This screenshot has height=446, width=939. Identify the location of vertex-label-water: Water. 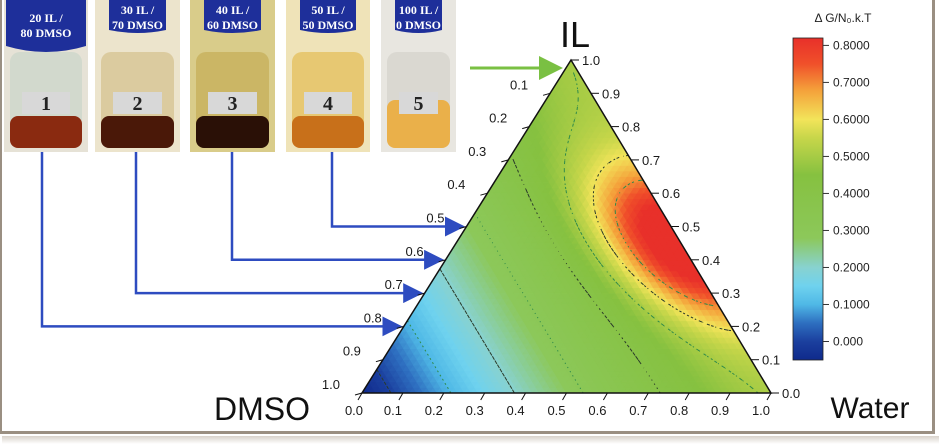
(870, 408).